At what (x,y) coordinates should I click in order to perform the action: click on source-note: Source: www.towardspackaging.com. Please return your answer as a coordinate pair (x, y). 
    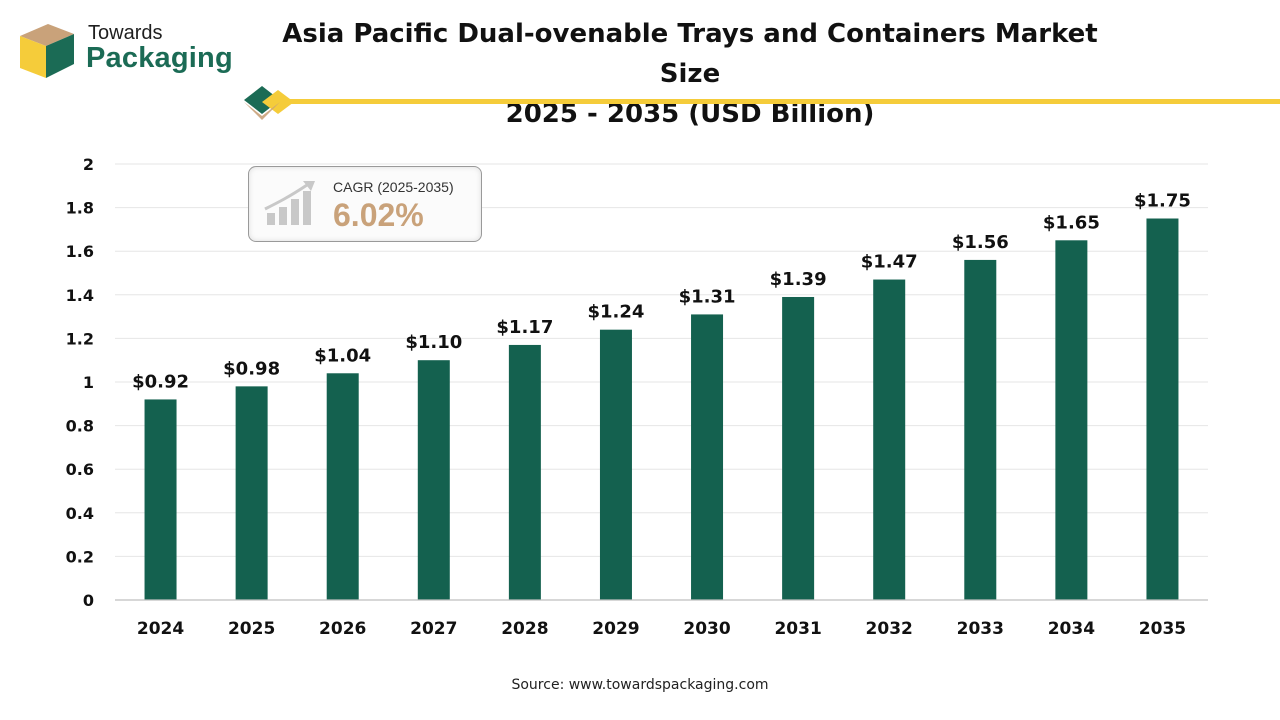
    Looking at the image, I should click on (640, 685).